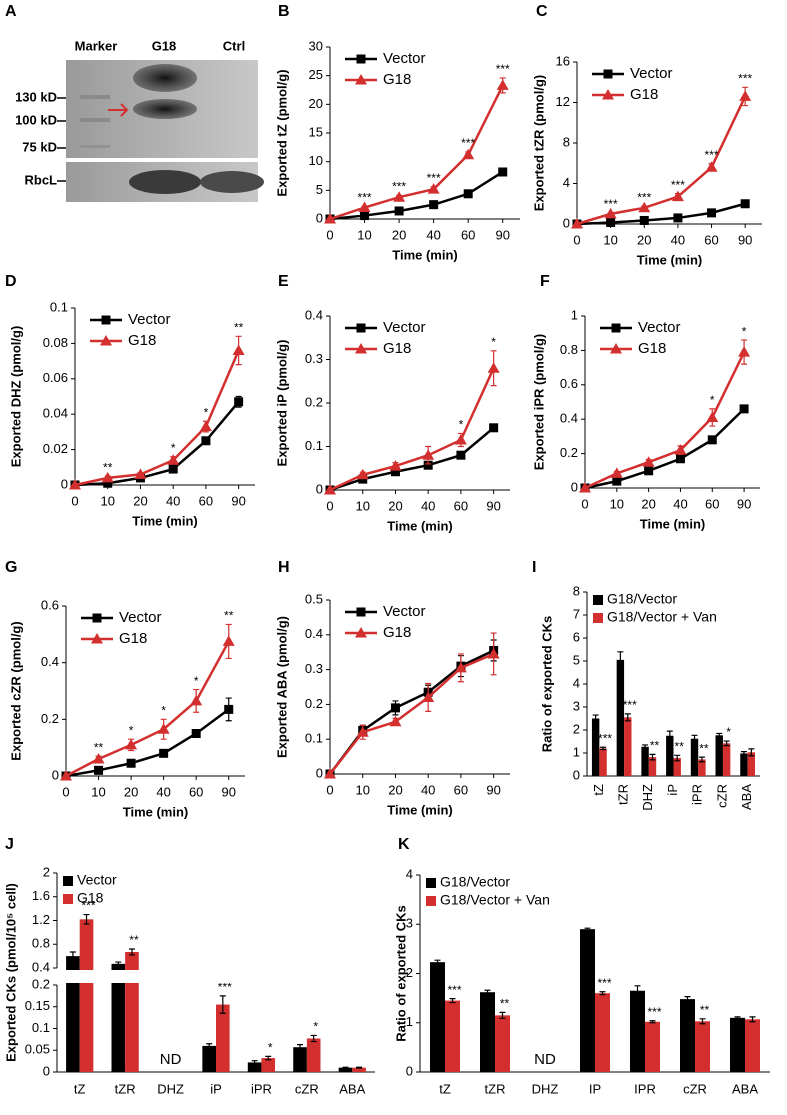 The height and width of the screenshot is (1115, 787). I want to click on y-axis-title: Exported tZ (pmol/g), so click(281, 132).